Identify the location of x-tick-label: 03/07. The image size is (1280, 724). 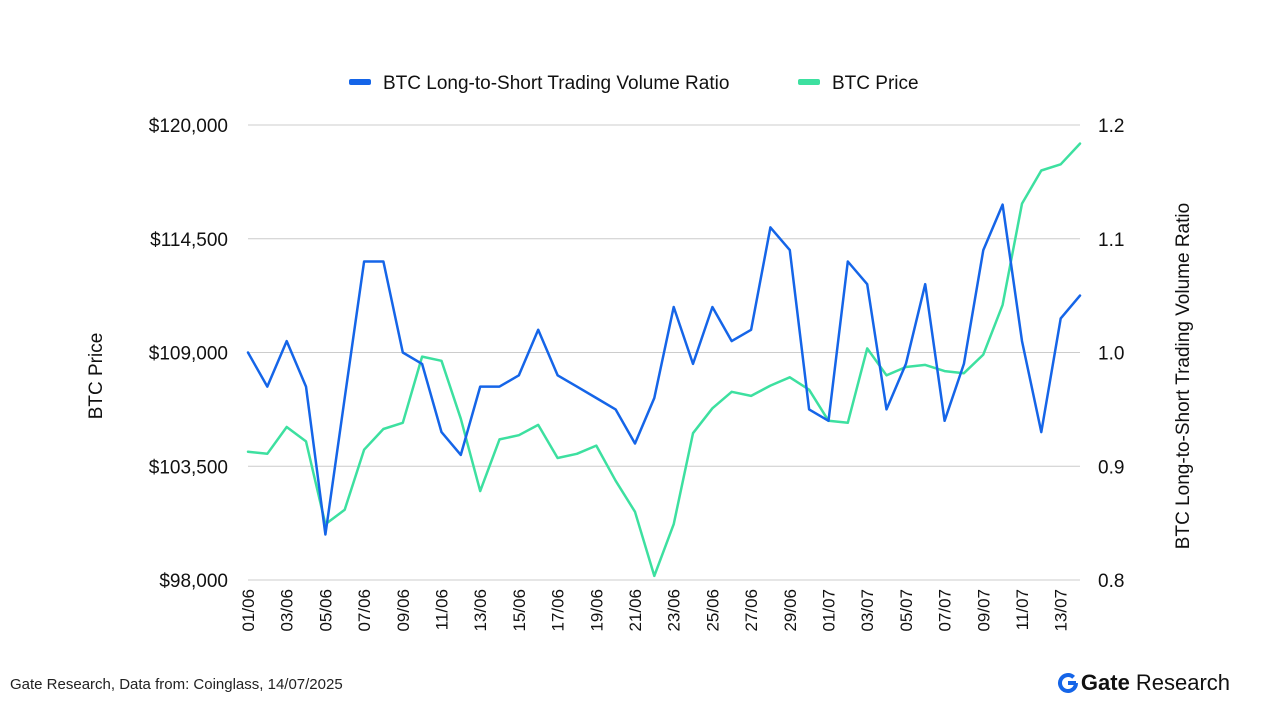
(867, 610).